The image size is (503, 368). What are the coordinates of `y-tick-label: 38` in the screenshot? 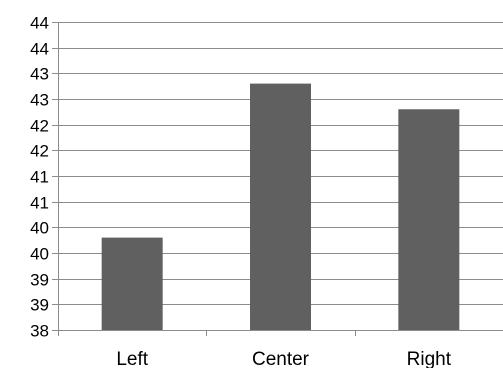 It's located at (39, 331).